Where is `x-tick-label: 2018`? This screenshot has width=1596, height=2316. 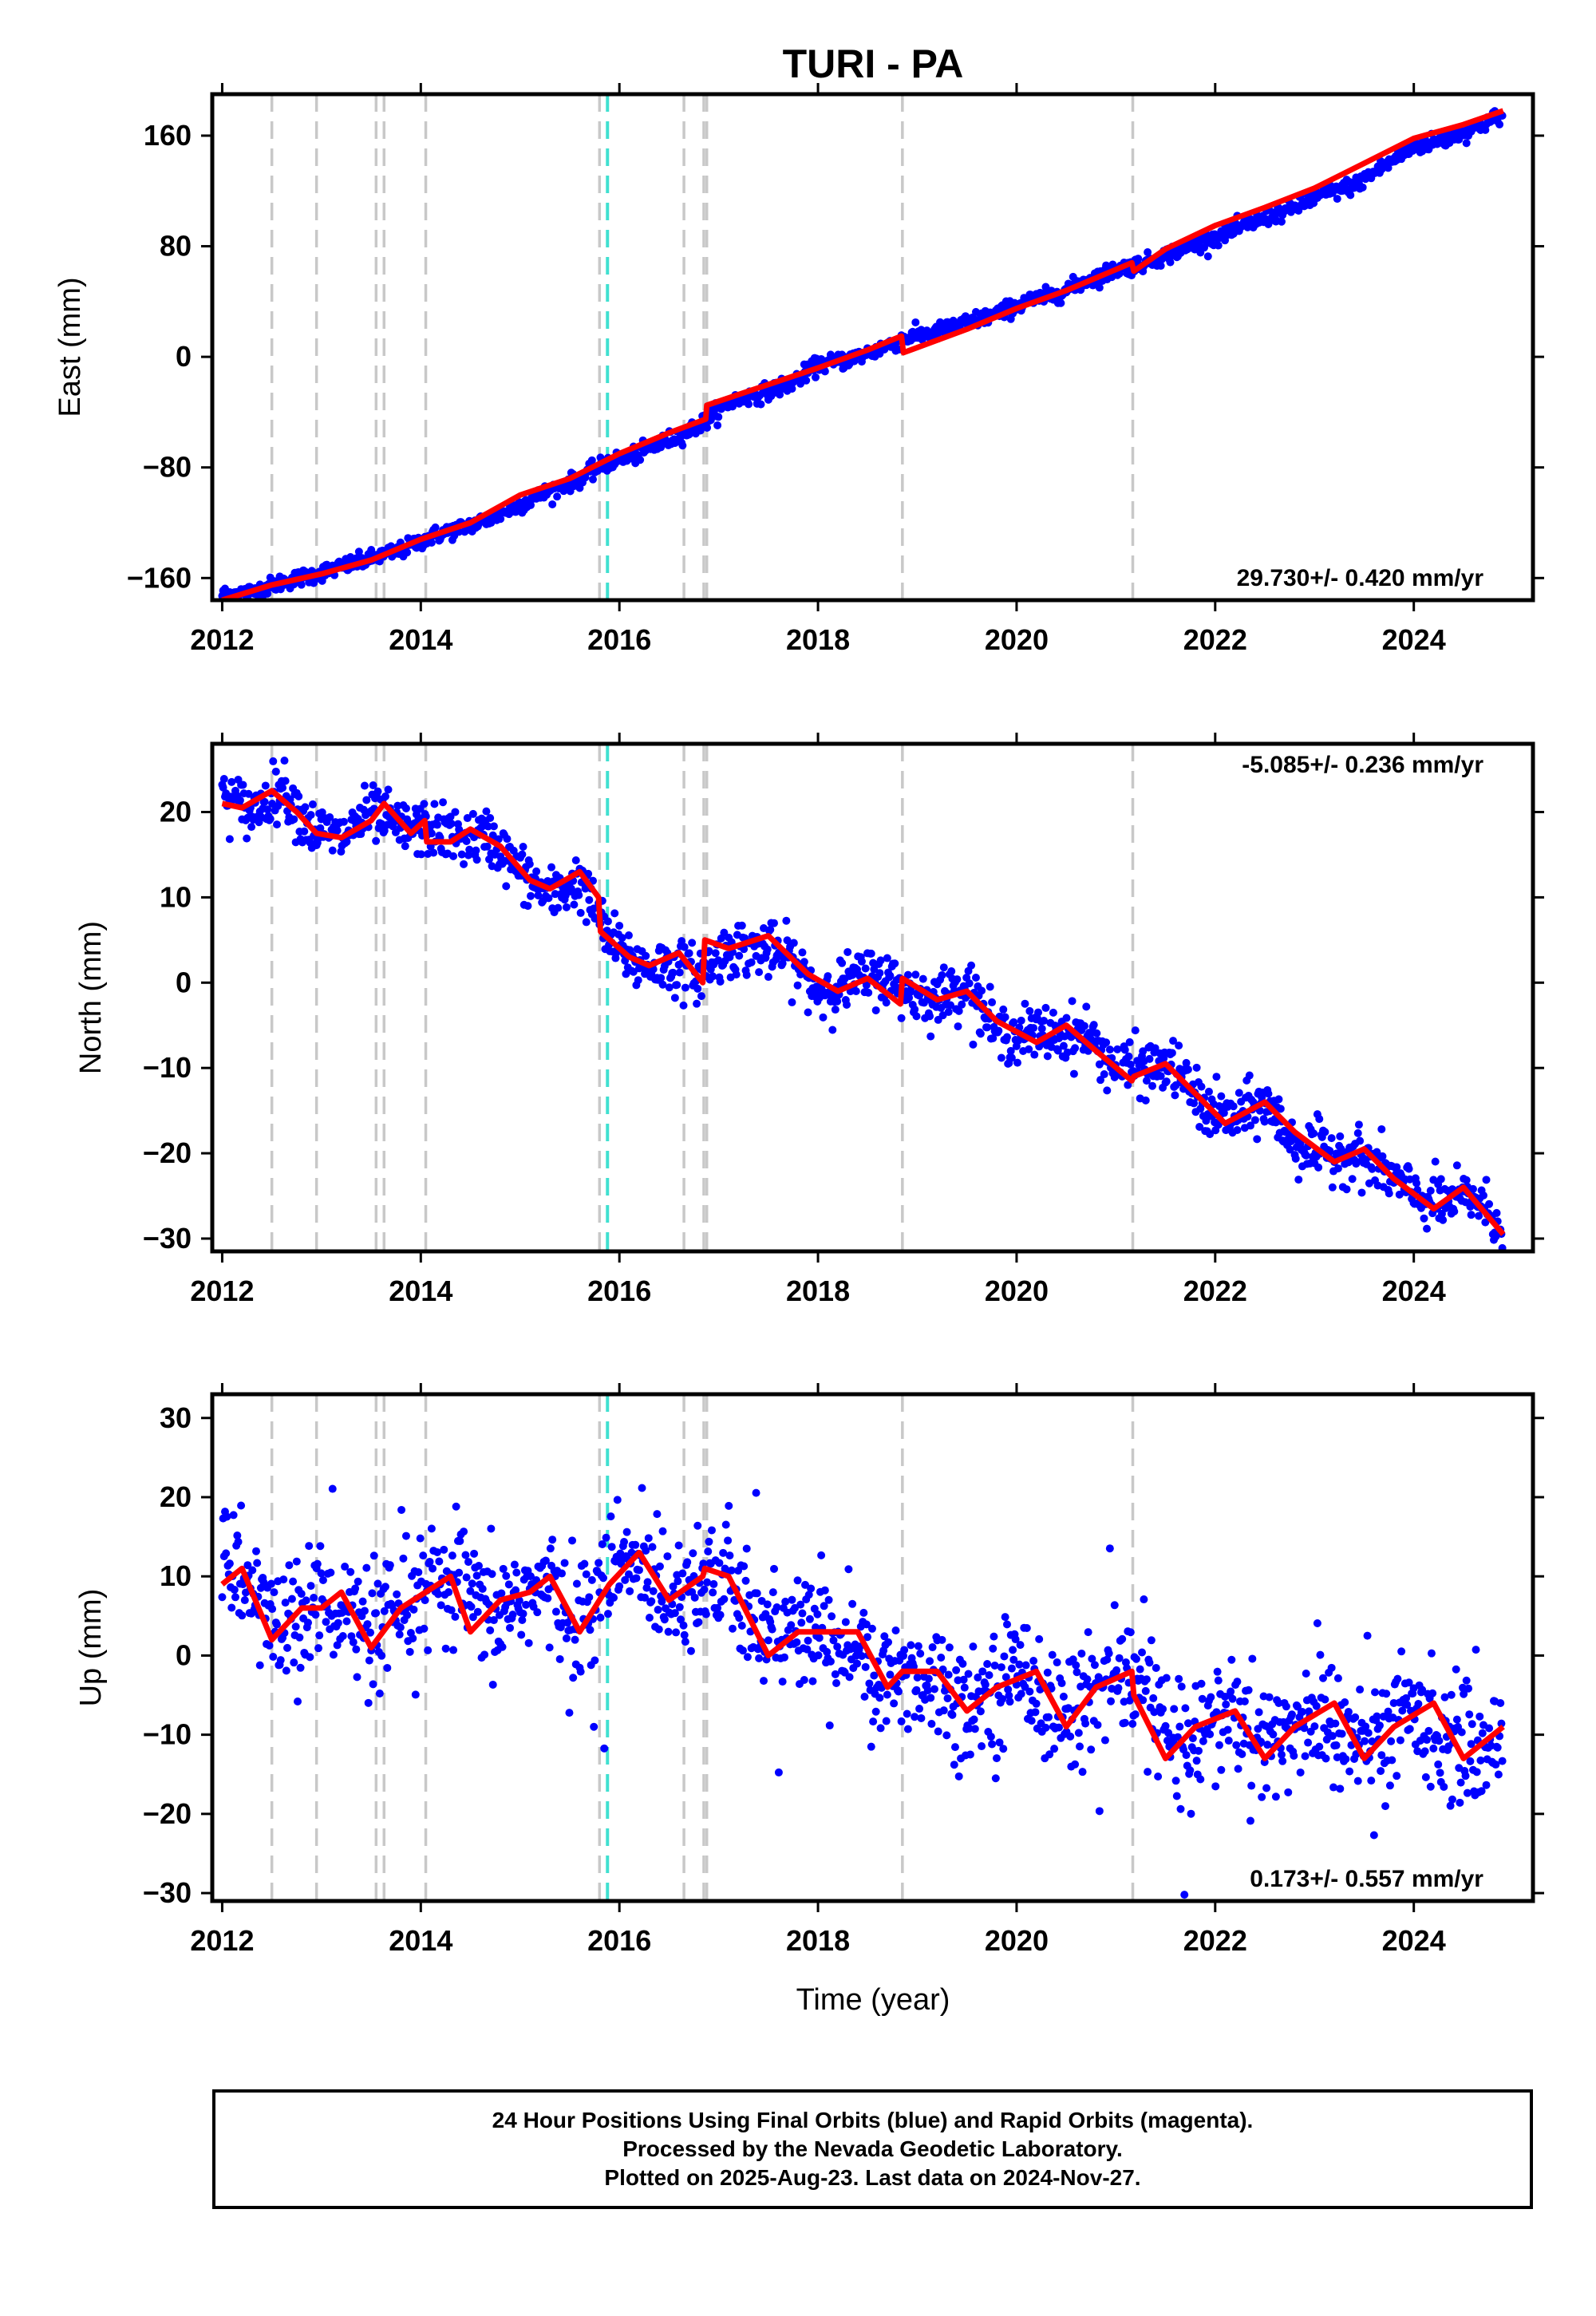 x-tick-label: 2018 is located at coordinates (818, 639).